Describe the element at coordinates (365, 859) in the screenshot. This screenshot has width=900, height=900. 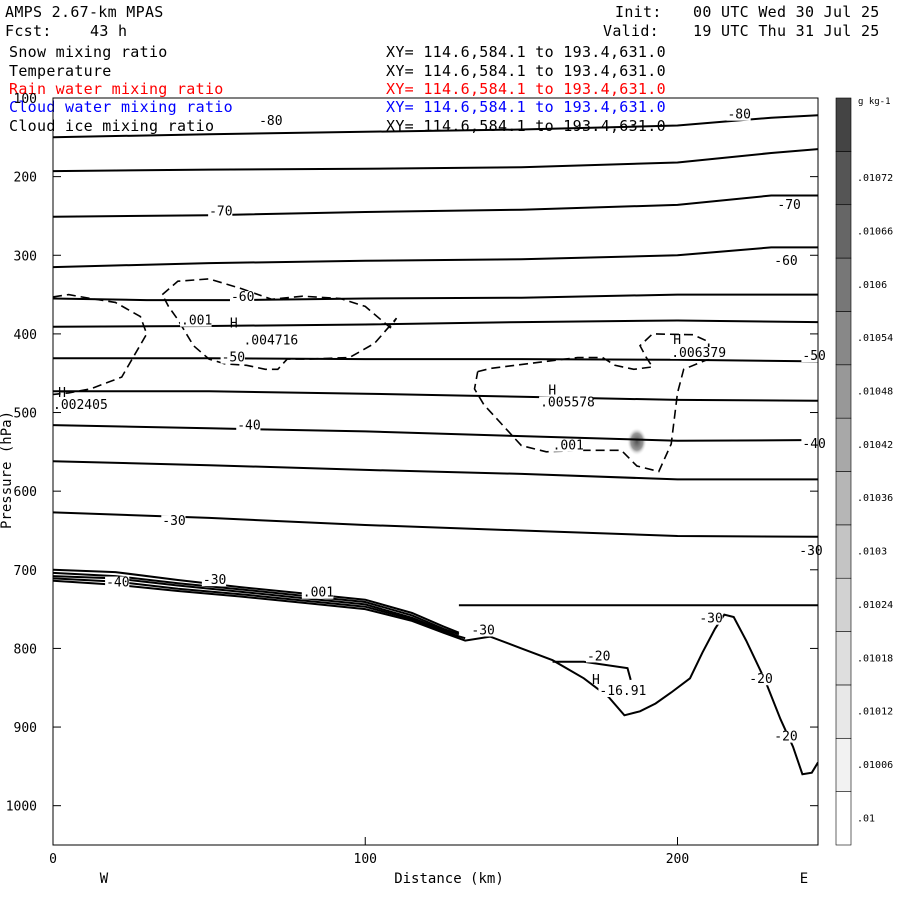
I see `x-tick-label: 100` at that location.